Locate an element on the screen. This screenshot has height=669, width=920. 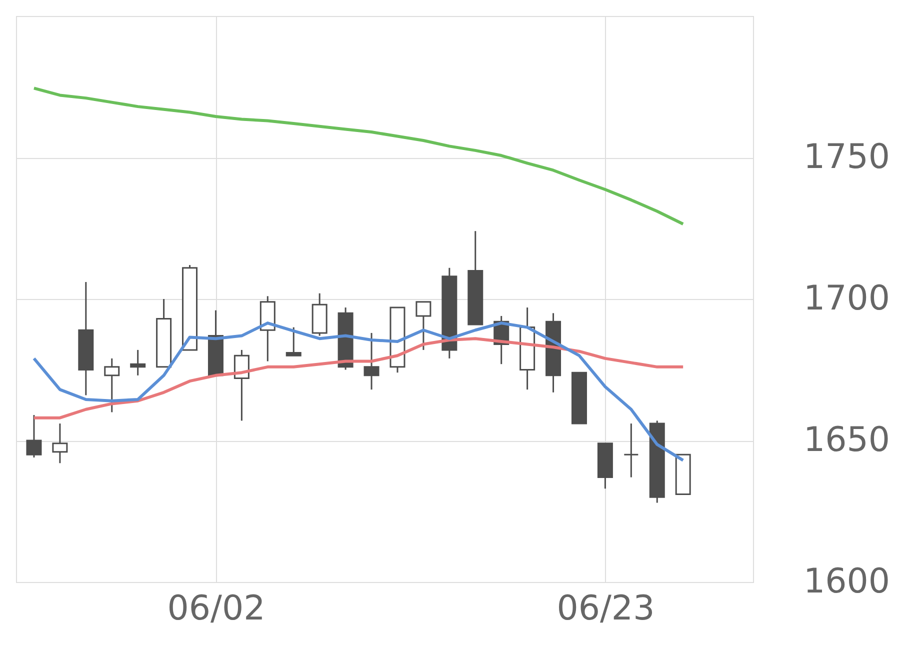
y-tick-label: 1700 is located at coordinates (847, 298).